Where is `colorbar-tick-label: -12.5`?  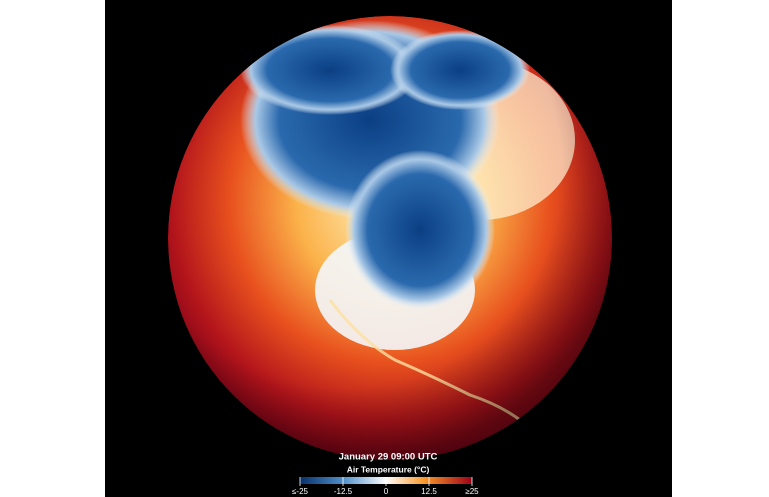 colorbar-tick-label: -12.5 is located at coordinates (343, 491).